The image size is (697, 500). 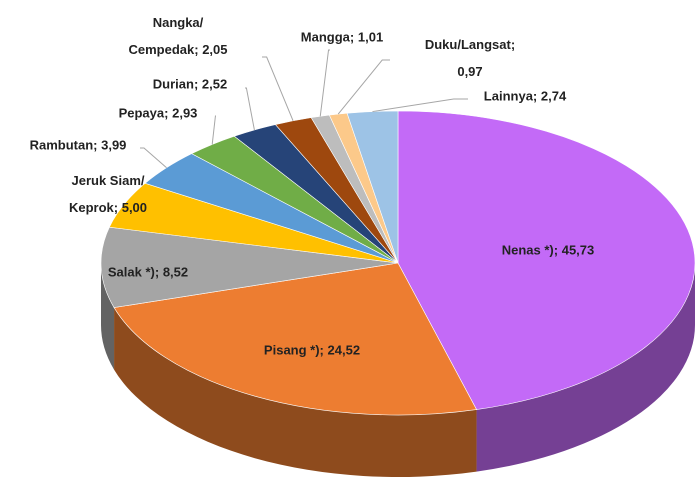 I want to click on label-name: Salak *), so click(x=131, y=272).